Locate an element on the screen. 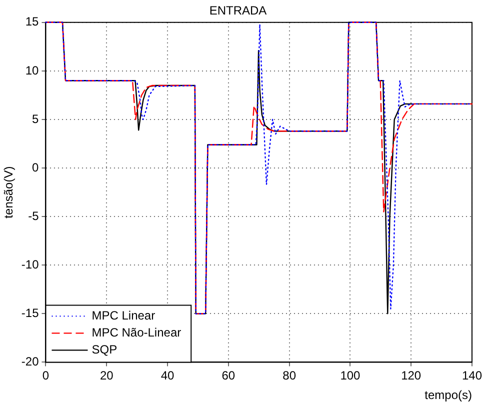 Image resolution: width=485 pixels, height=405 pixels. x-axis-title: tempo(s) is located at coordinates (448, 395).